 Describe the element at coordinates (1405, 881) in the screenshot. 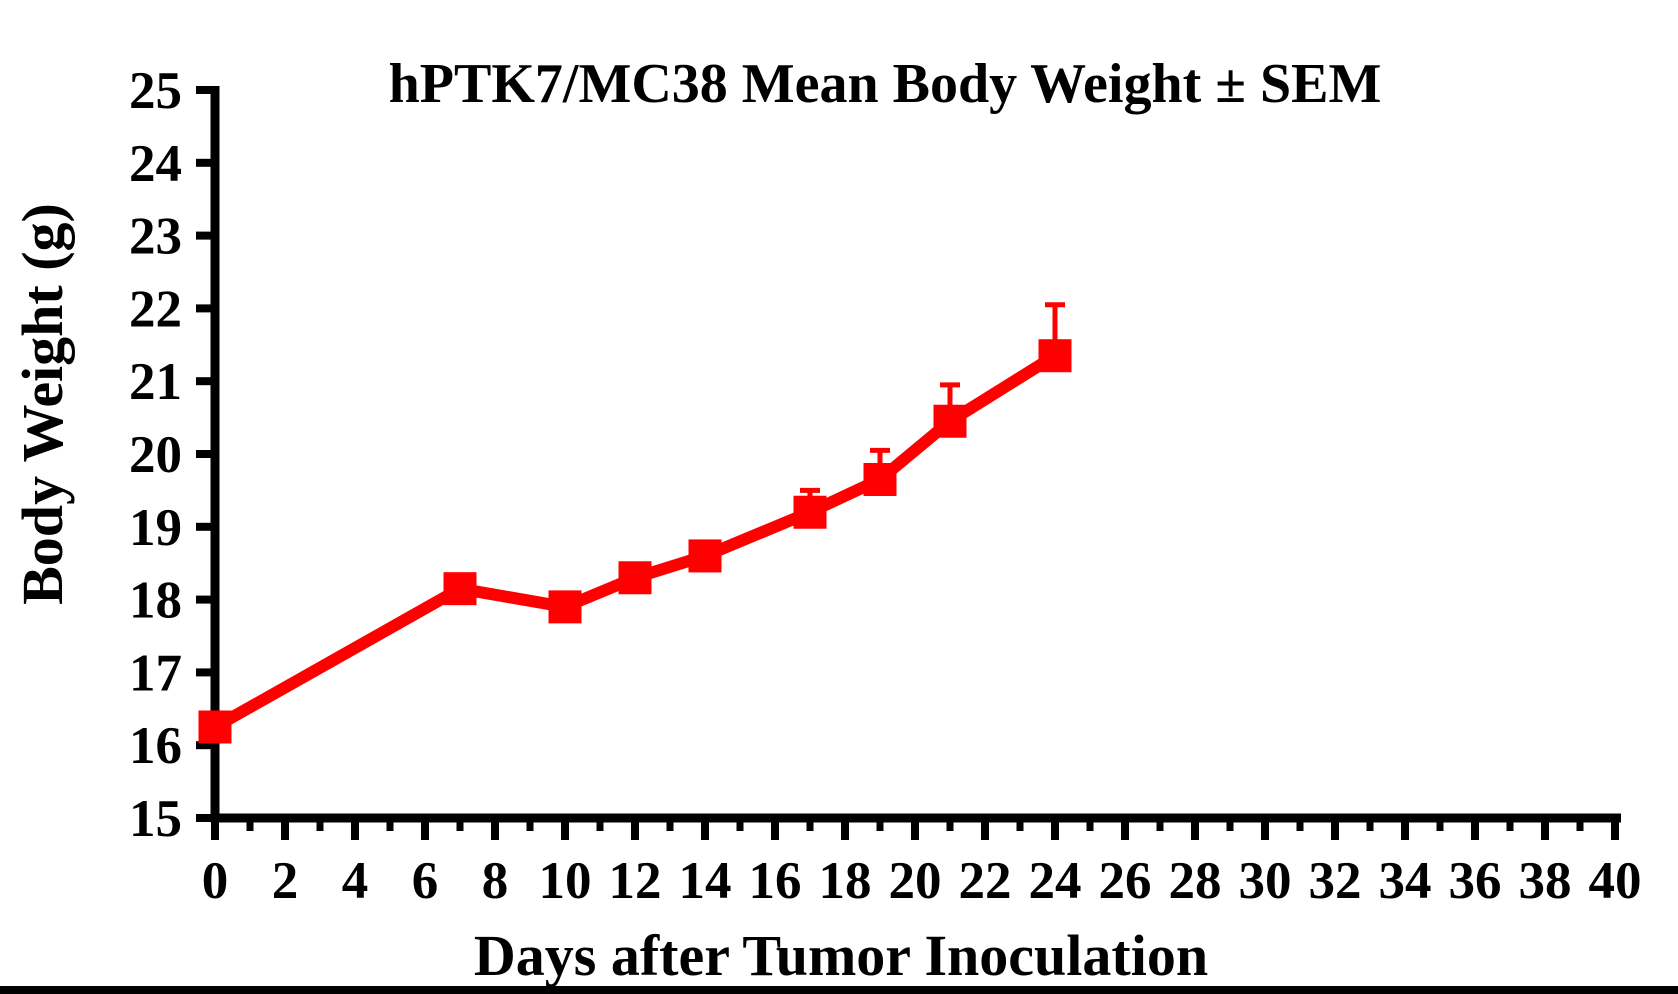

I see `x-tick-label: 34` at that location.